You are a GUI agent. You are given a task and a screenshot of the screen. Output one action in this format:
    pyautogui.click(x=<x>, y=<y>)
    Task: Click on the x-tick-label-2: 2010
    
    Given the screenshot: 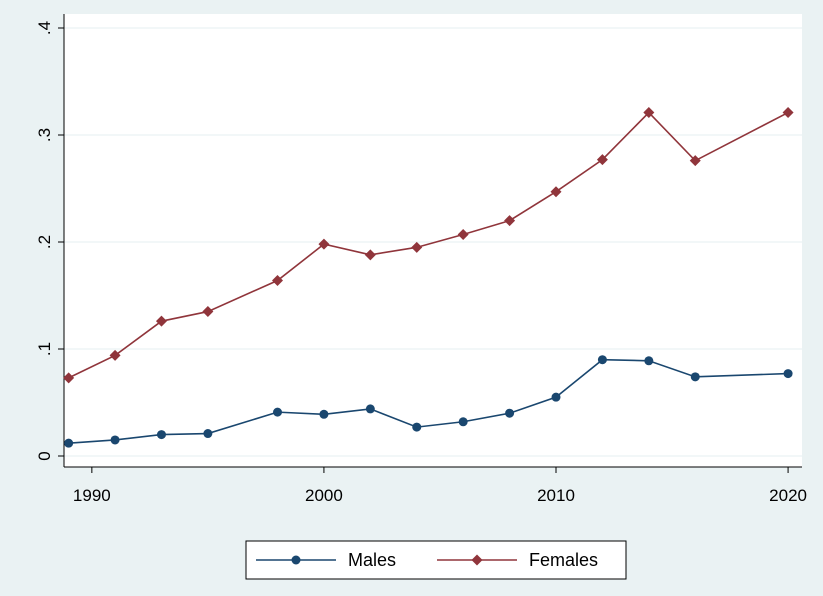 What is the action you would take?
    pyautogui.click(x=556, y=495)
    